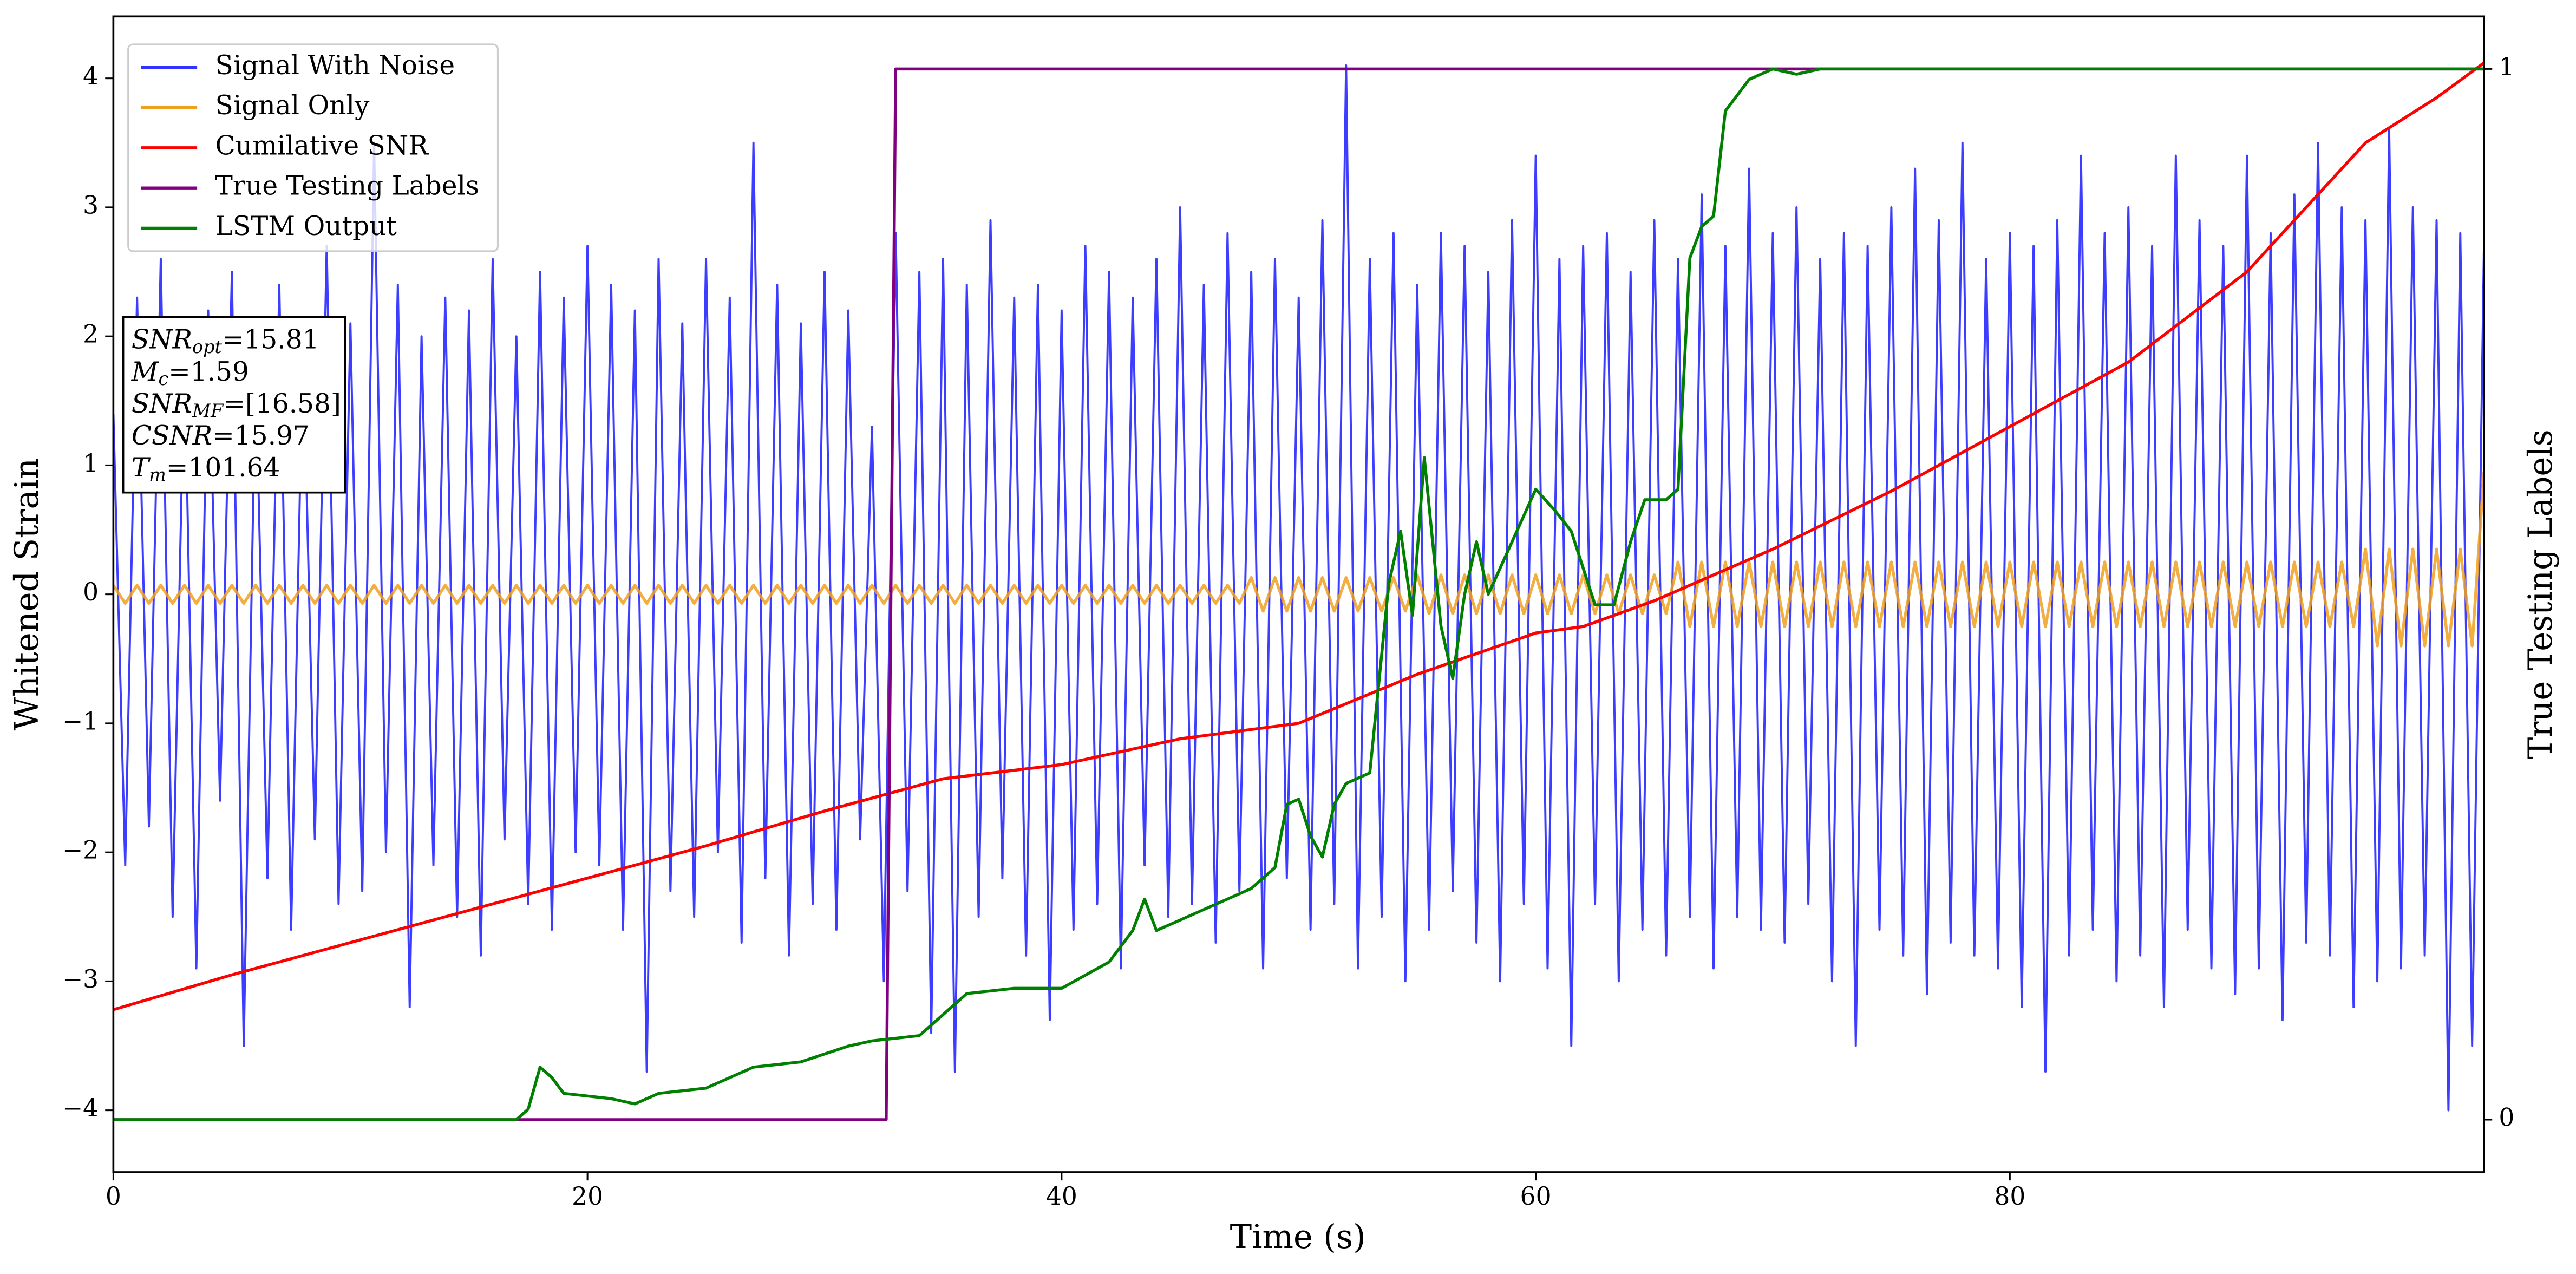 Image resolution: width=2576 pixels, height=1274 pixels. What do you see at coordinates (207, 346) in the screenshot?
I see `annotation-subscript: opt` at bounding box center [207, 346].